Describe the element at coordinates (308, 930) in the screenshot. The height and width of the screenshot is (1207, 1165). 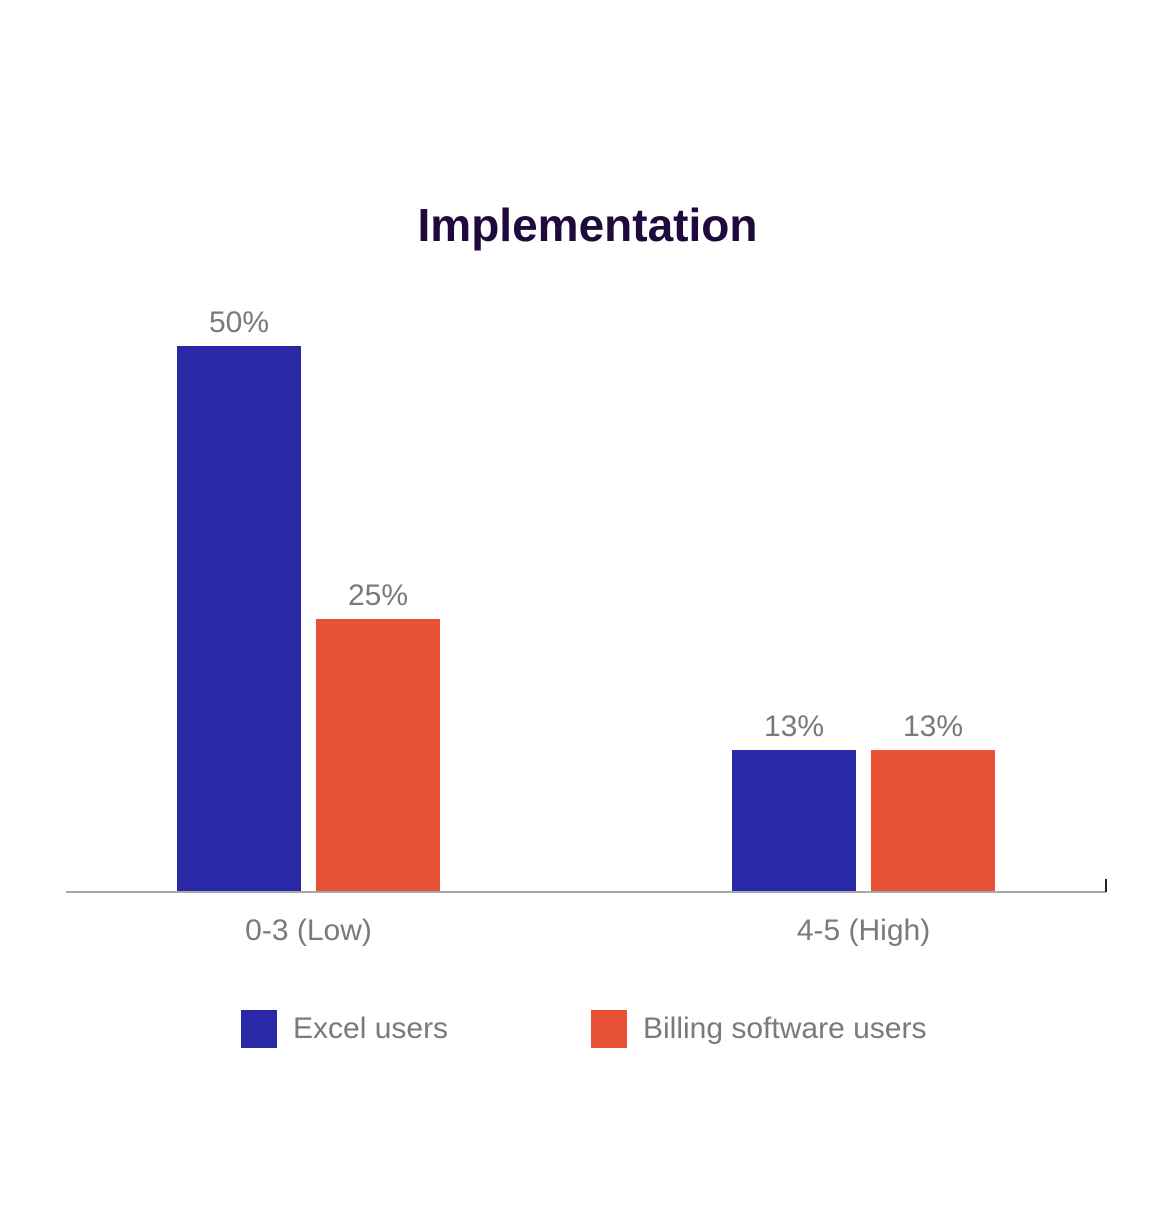
I see `x-tick-label: 0-3 (Low)` at that location.